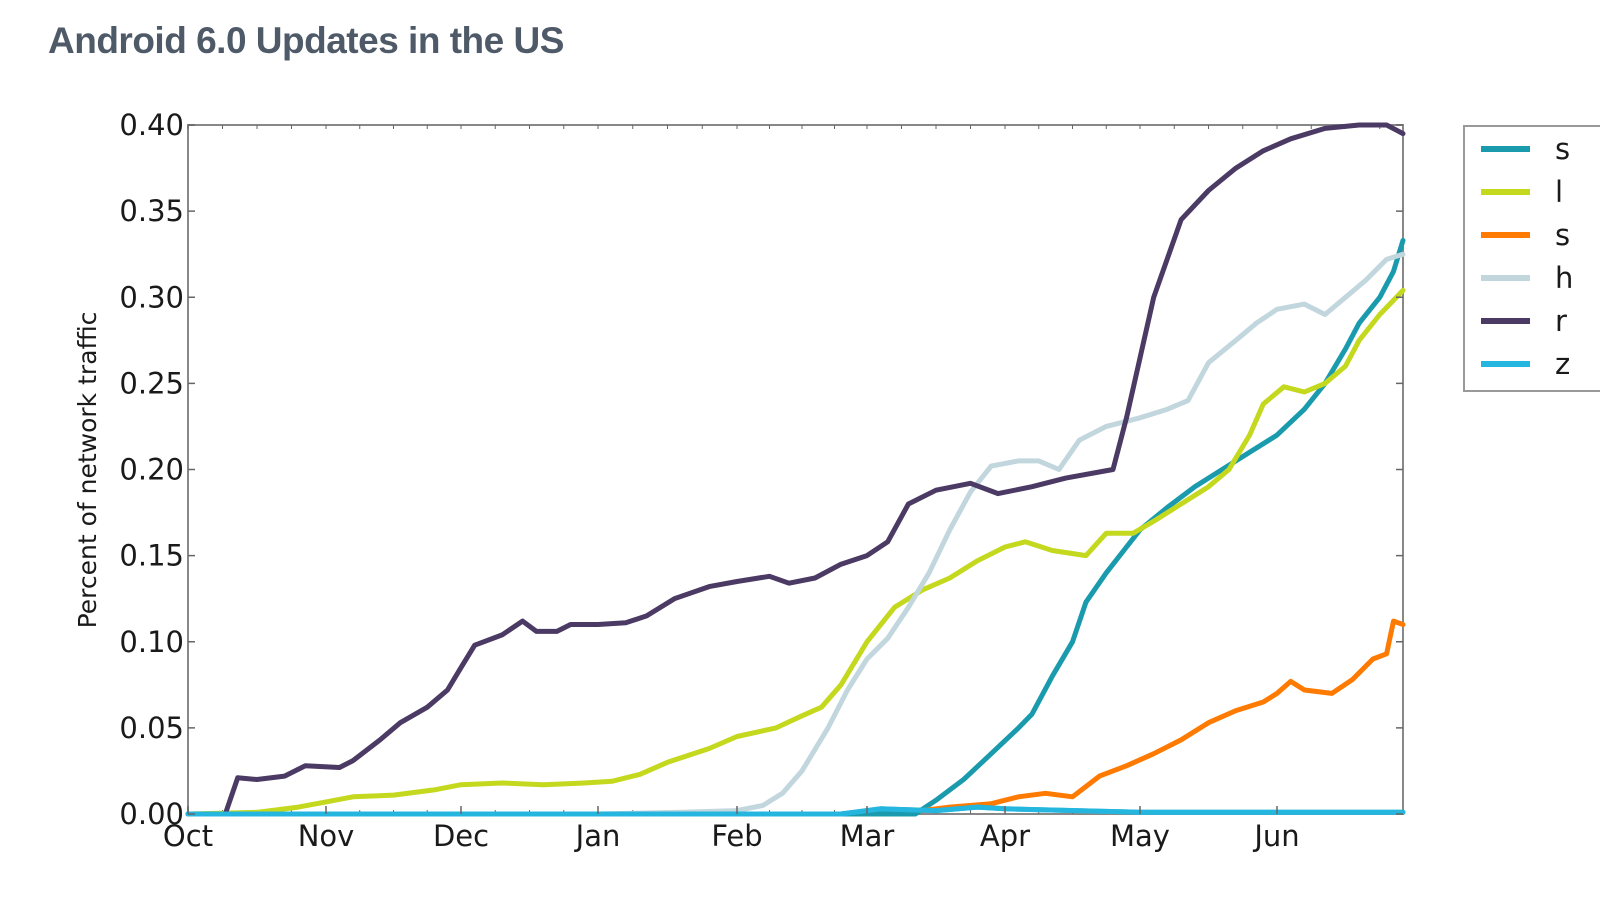 This screenshot has height=900, width=1600. I want to click on x-tick-label: Dec, so click(461, 836).